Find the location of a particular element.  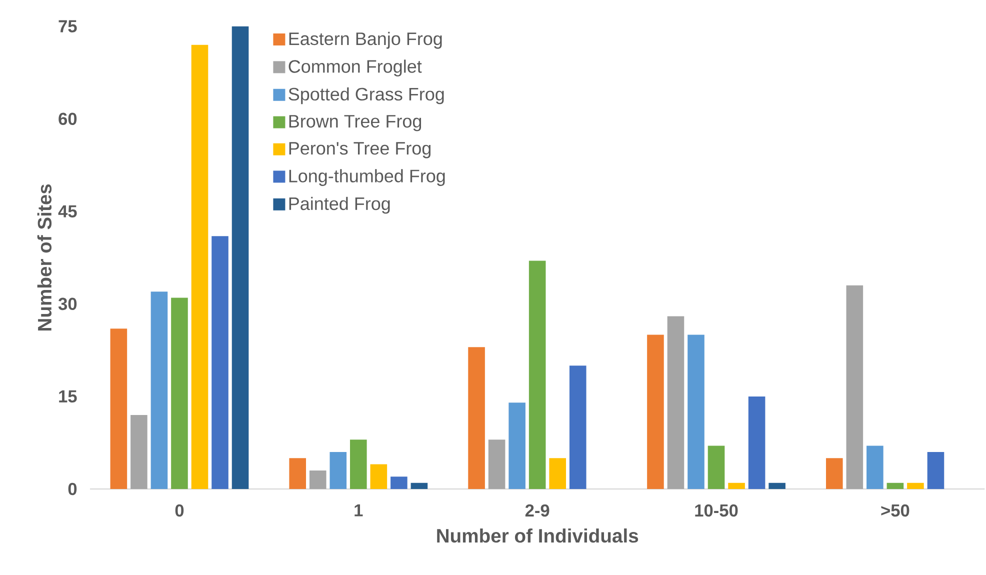

y-tick-label: 45 is located at coordinates (67, 211).